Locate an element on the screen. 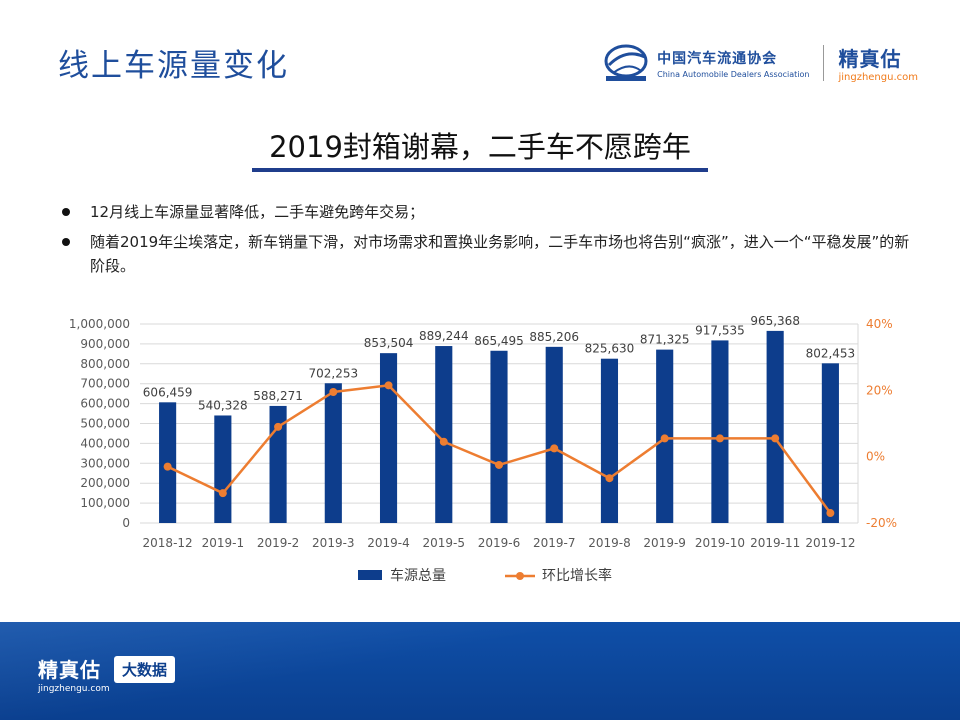 The height and width of the screenshot is (720, 960). headline-underline is located at coordinates (480, 170).